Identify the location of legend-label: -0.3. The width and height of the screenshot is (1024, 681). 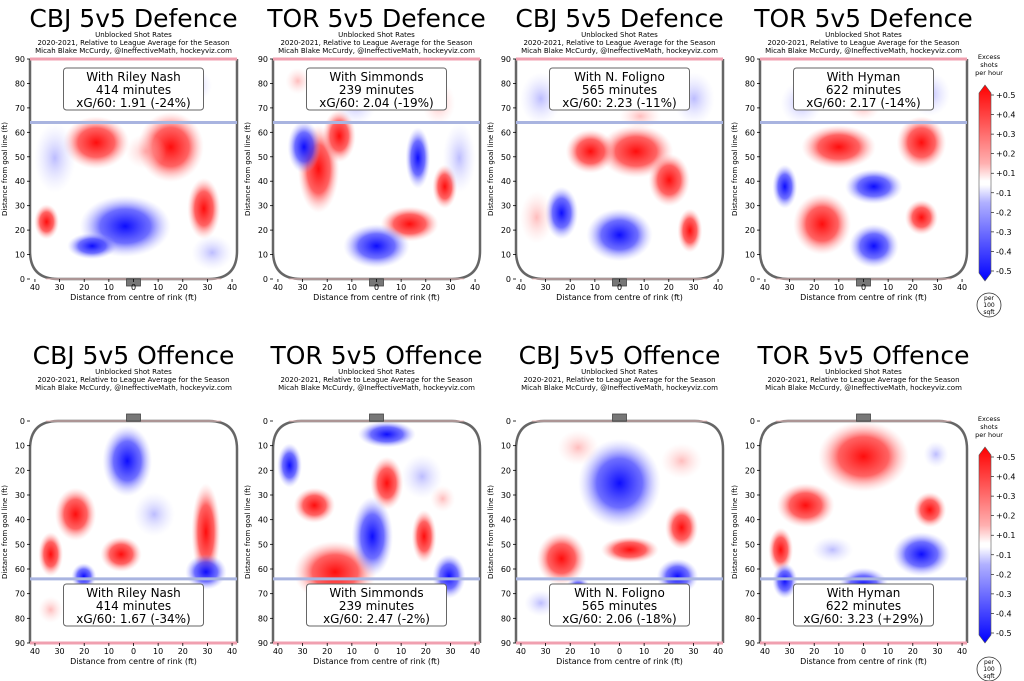
(1004, 594).